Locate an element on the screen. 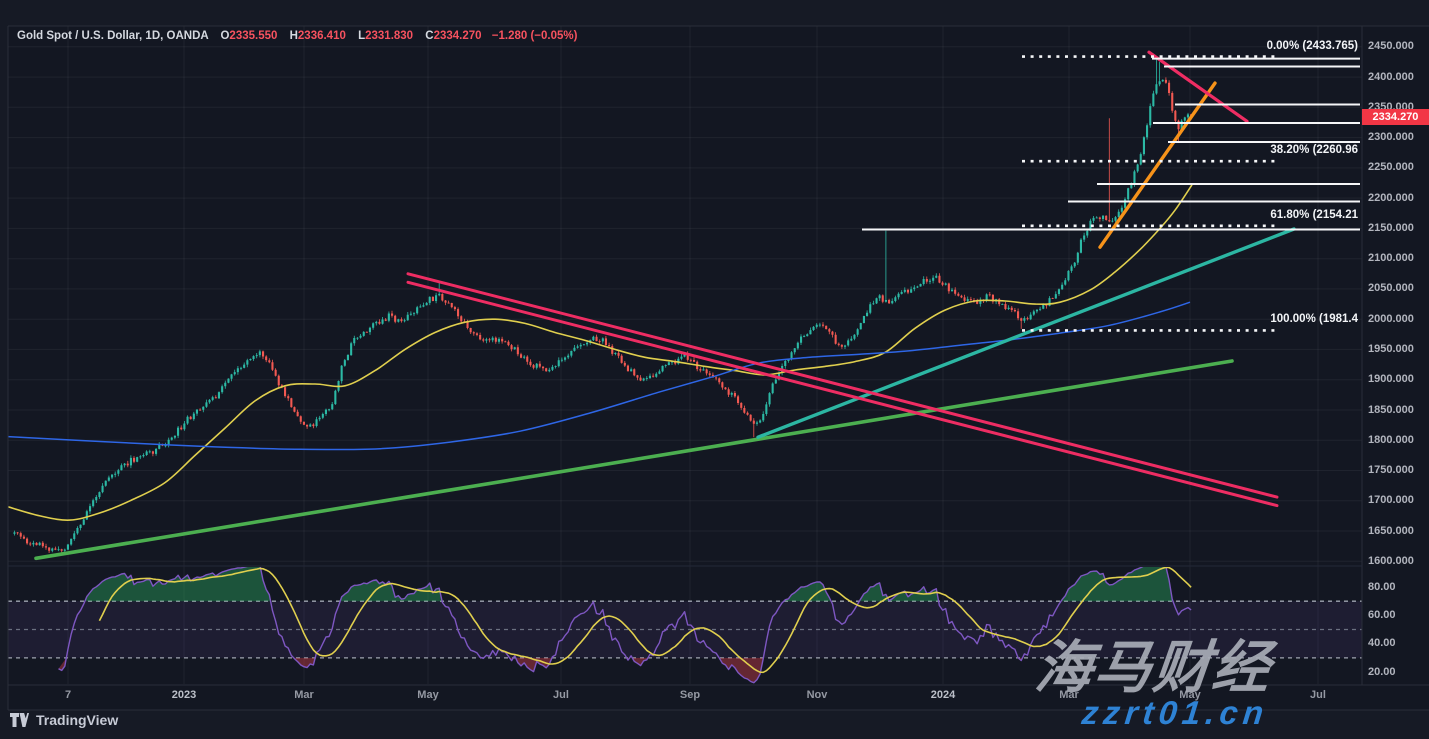 This screenshot has height=739, width=1429. time-tick-label: 2023 is located at coordinates (184, 695).